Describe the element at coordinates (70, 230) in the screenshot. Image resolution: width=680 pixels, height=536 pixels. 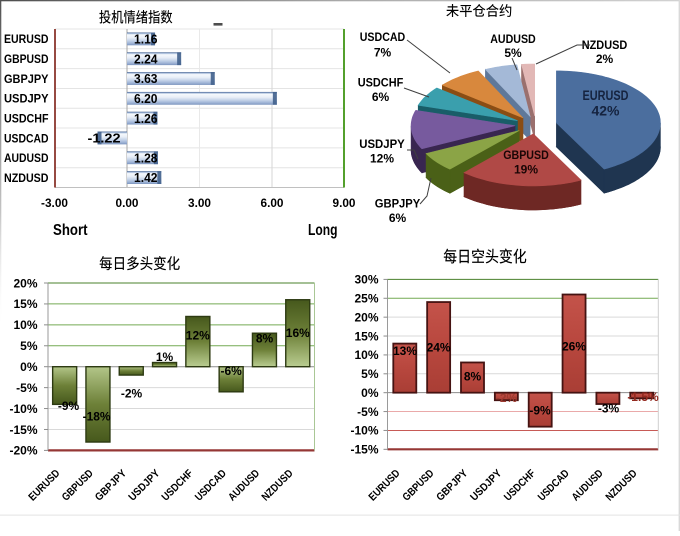
I see `svg-text: Short` at that location.